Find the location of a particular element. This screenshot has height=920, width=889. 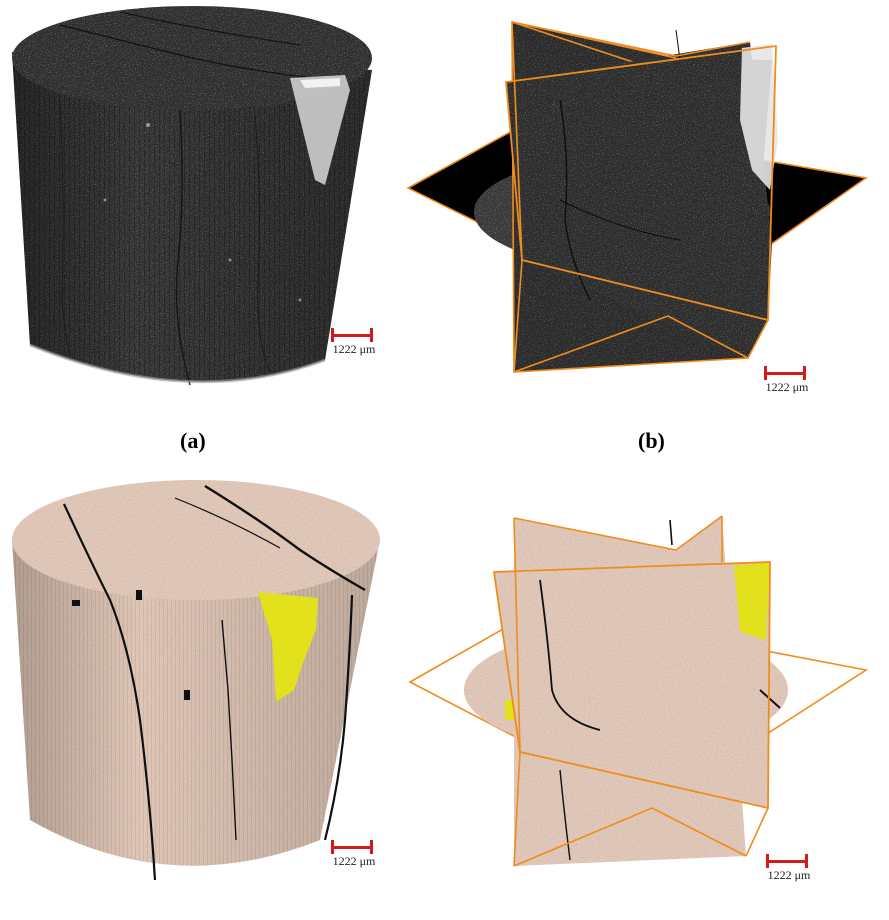

scale-bar-b: 1222 μm is located at coordinates (785, 380).